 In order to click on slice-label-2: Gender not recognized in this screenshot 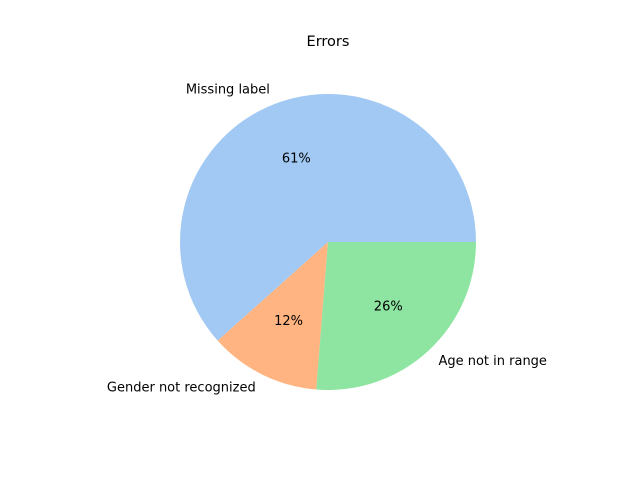, I will do `click(181, 387)`.